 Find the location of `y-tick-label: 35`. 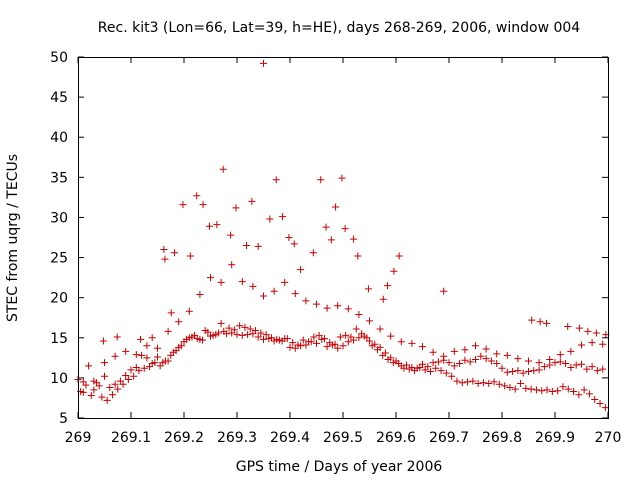

y-tick-label: 35 is located at coordinates (59, 178).